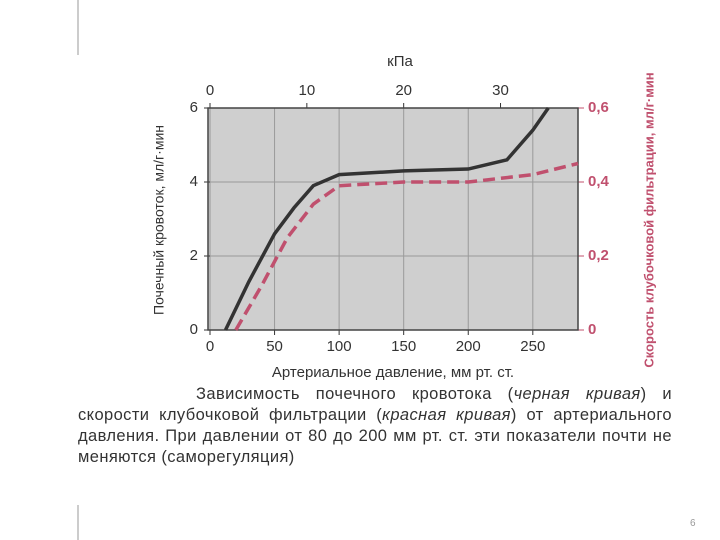  What do you see at coordinates (339, 346) in the screenshot?
I see `x-tick-label: 100` at bounding box center [339, 346].